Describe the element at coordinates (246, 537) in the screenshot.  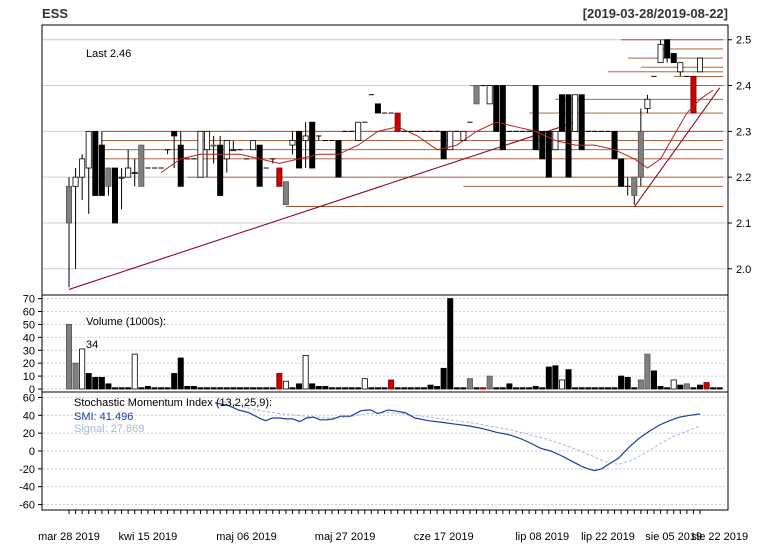
I see `x-tick-label: maj 06 2019` at that location.